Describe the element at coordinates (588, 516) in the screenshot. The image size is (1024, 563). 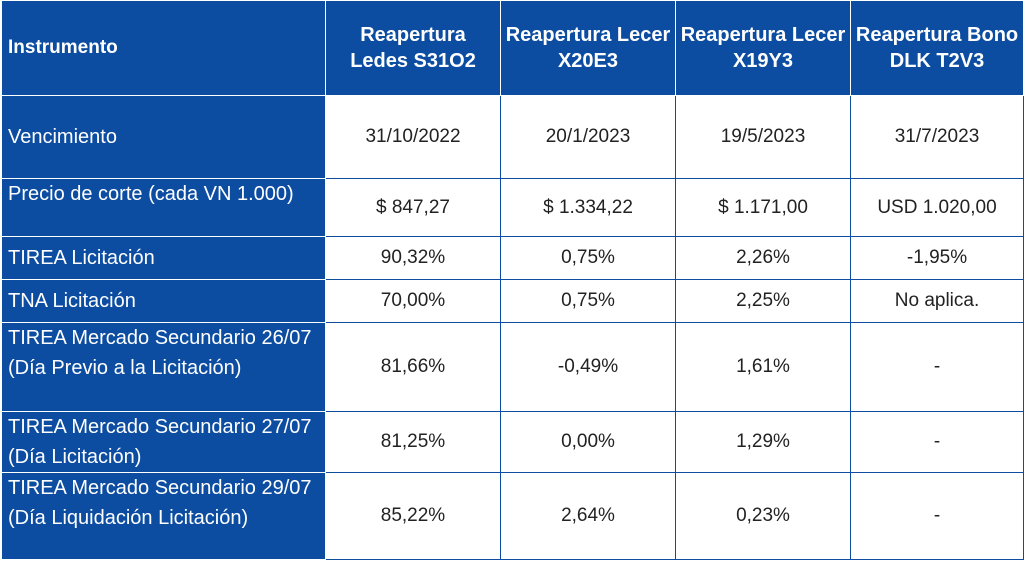
I see `table-cell: 2,64%` at that location.